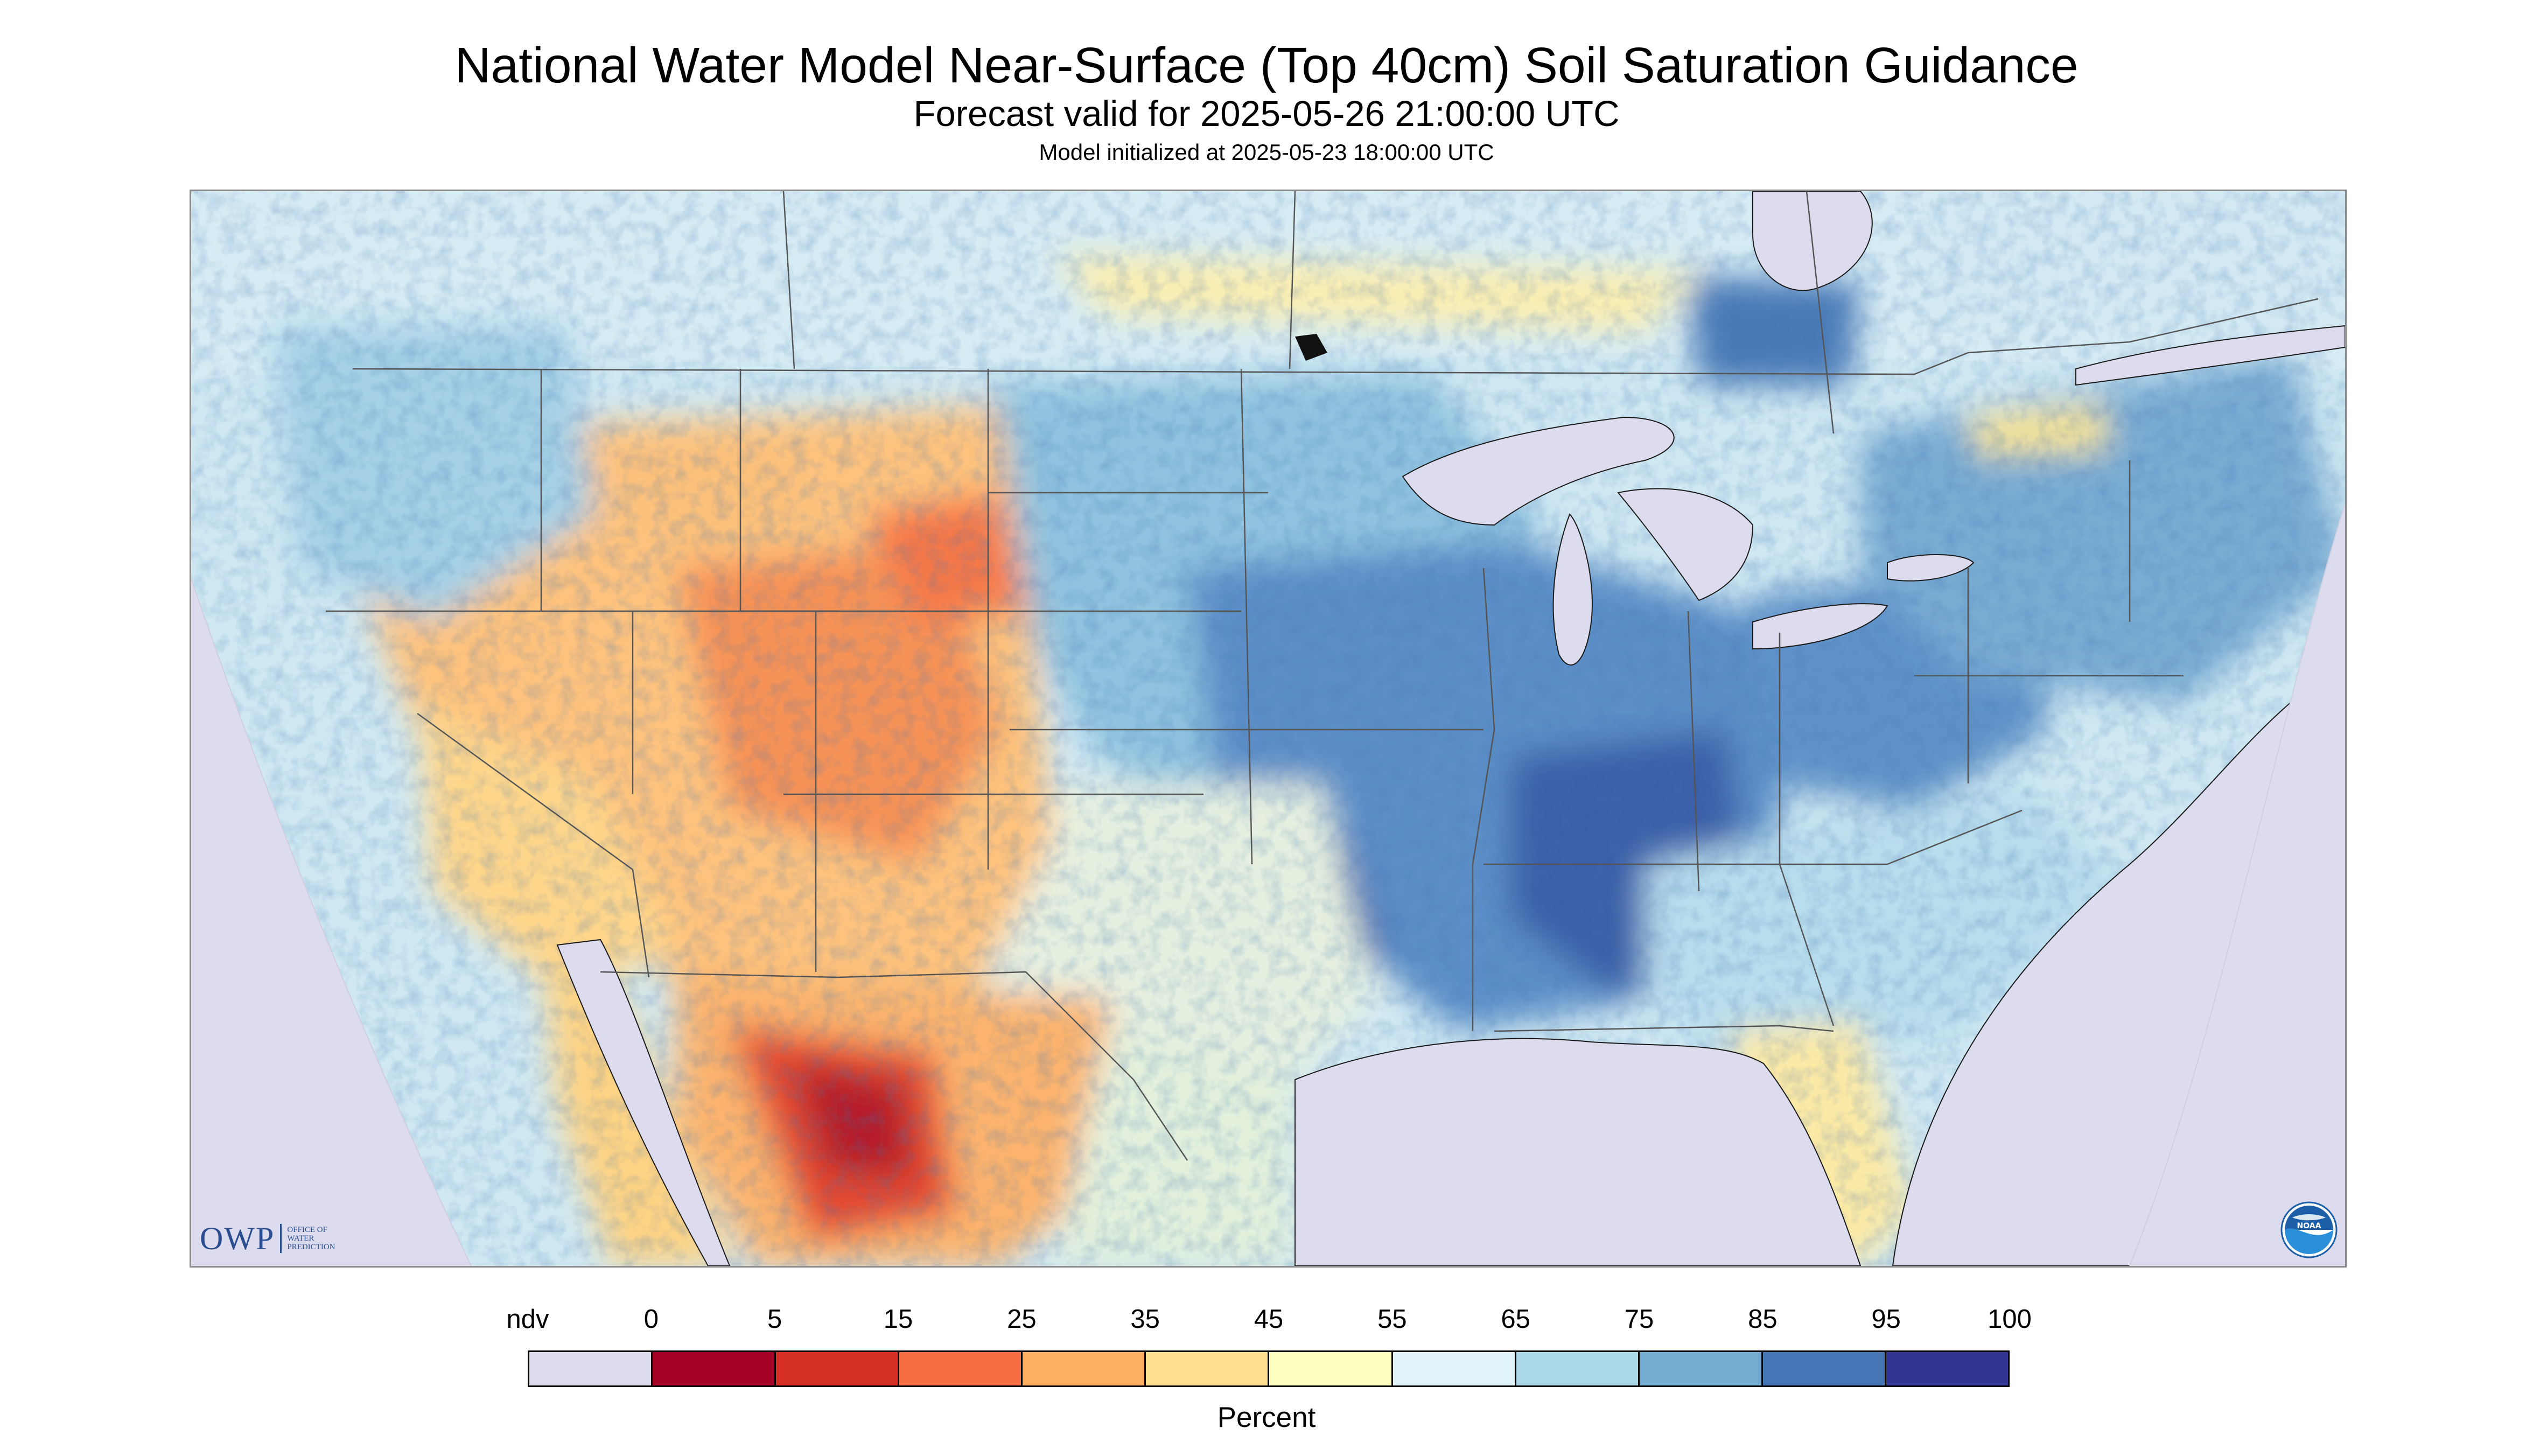  What do you see at coordinates (281, 1238) in the screenshot?
I see `owp-logo-divider` at bounding box center [281, 1238].